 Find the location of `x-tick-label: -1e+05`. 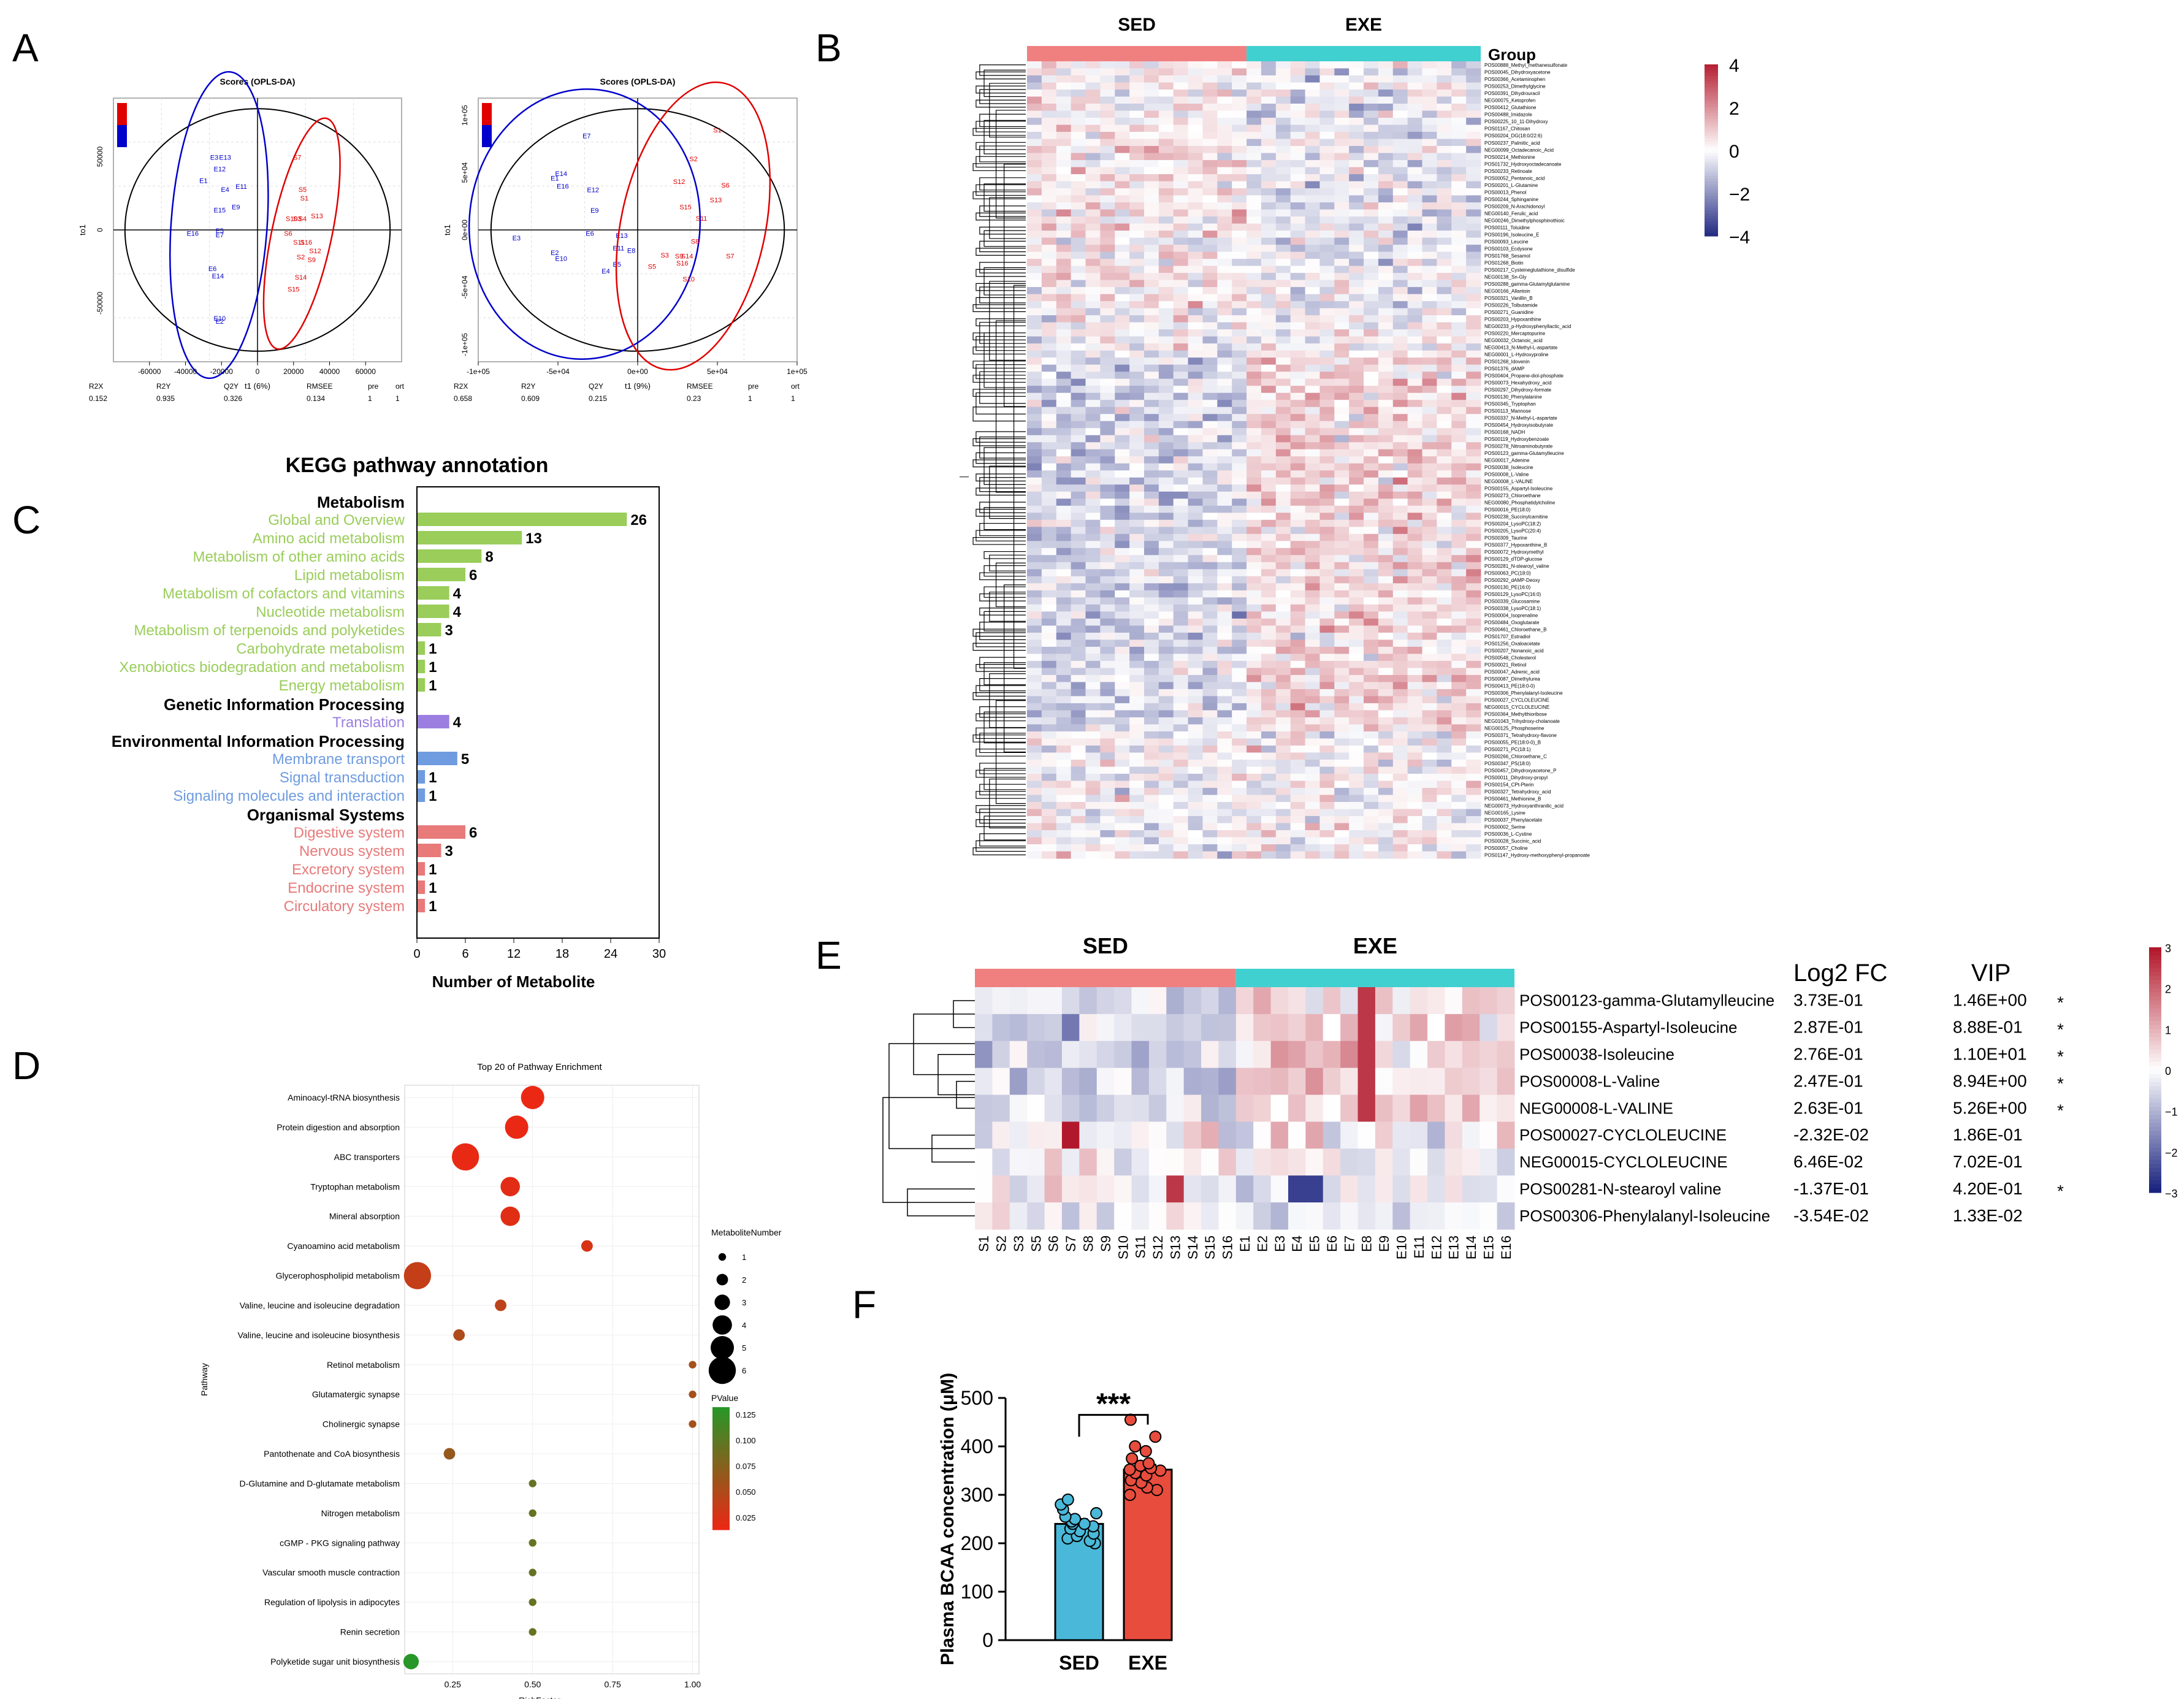

x-tick-label: -1e+05 is located at coordinates (478, 371).